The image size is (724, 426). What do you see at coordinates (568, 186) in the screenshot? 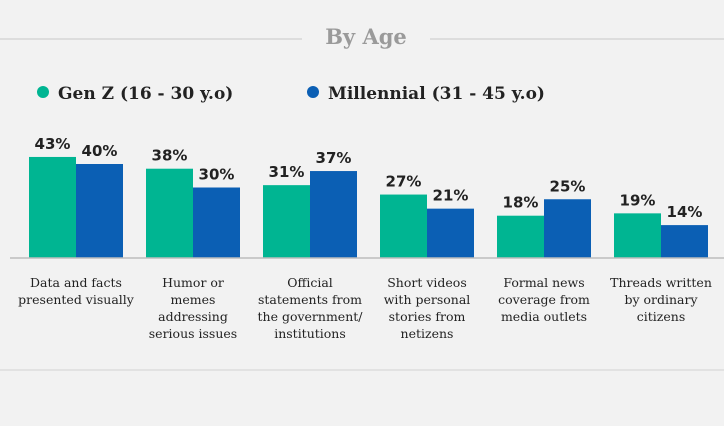
I see `value-label-millennial-4: 25%` at bounding box center [568, 186].